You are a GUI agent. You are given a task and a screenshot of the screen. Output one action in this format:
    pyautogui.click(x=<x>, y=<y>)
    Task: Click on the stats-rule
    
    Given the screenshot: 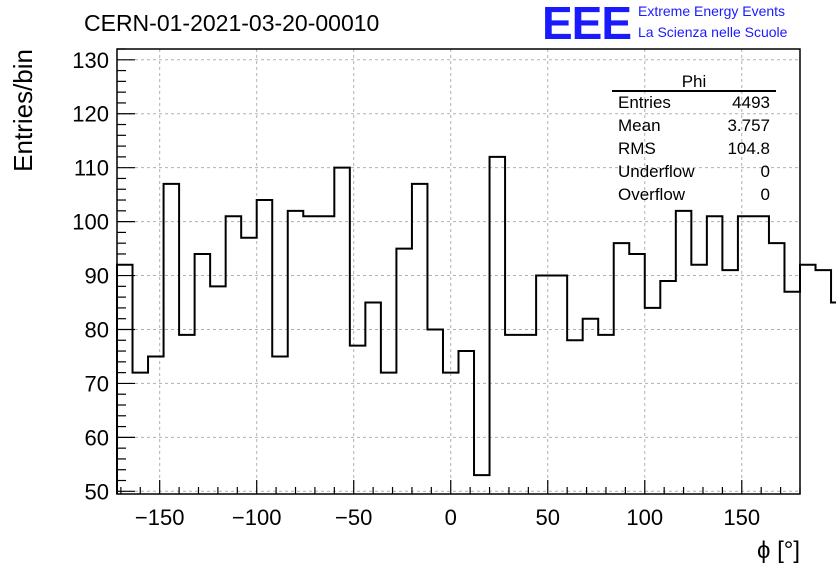 What is the action you would take?
    pyautogui.click(x=694, y=91)
    